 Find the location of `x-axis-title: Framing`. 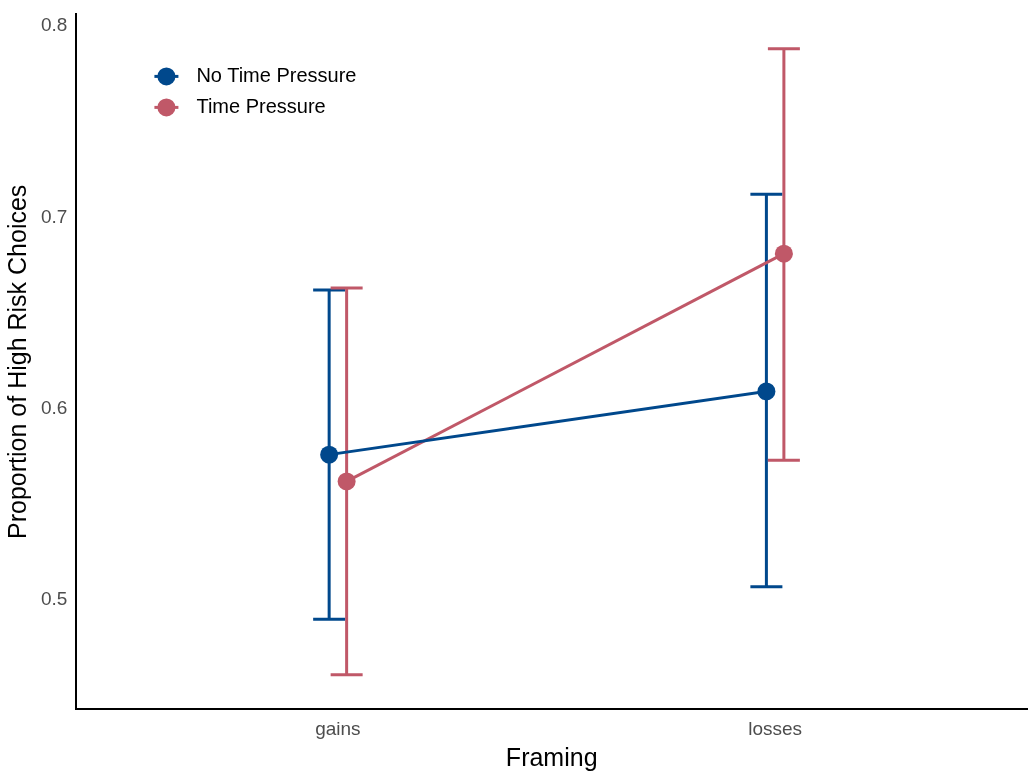

x-axis-title: Framing is located at coordinates (551, 756).